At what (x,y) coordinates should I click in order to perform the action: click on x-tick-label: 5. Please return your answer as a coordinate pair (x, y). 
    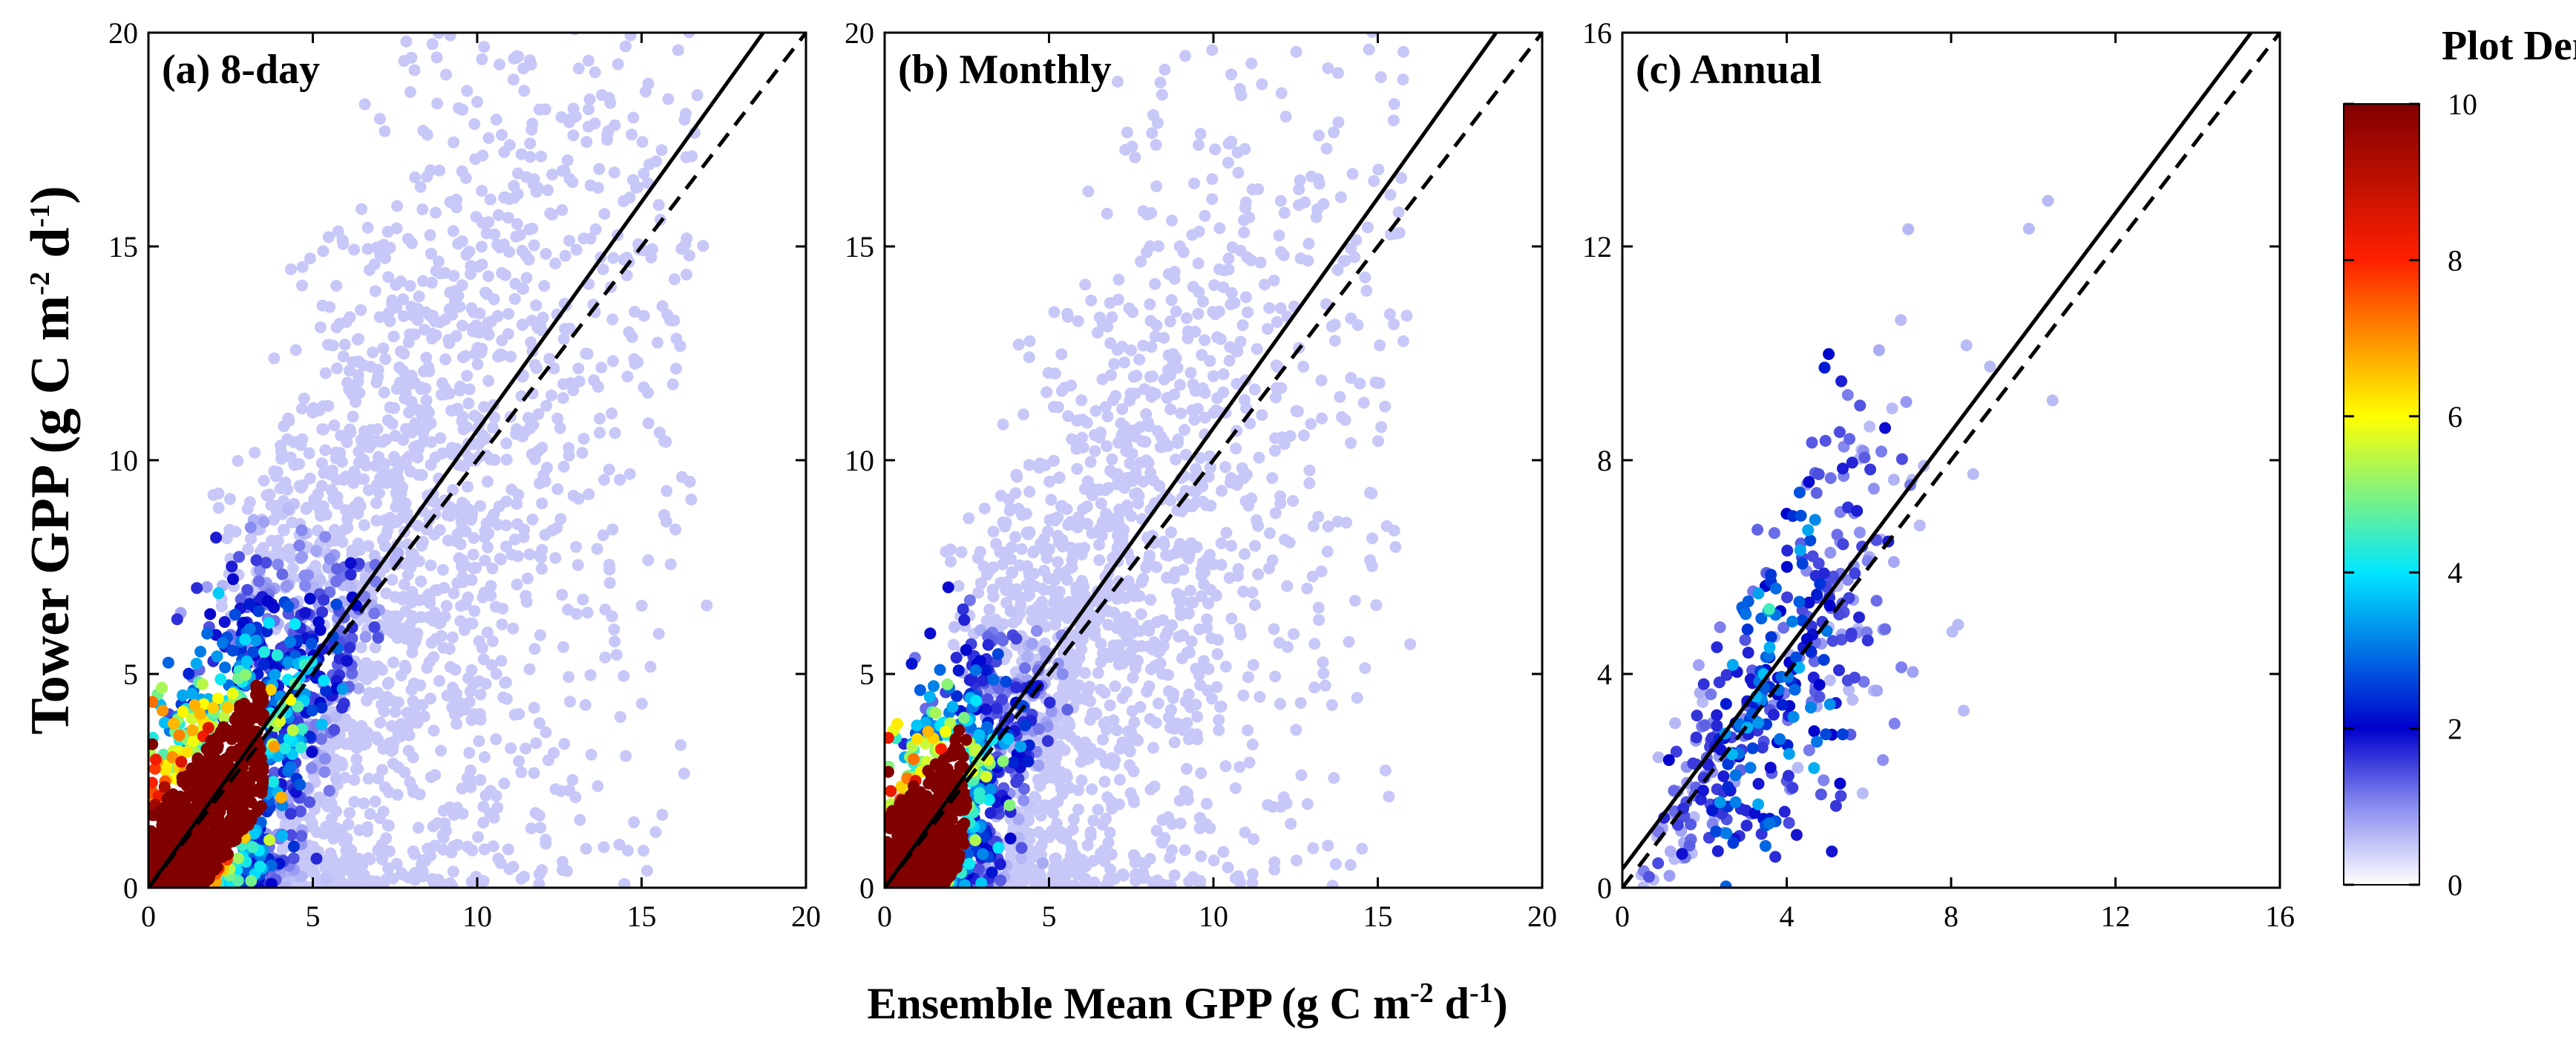
    Looking at the image, I should click on (313, 916).